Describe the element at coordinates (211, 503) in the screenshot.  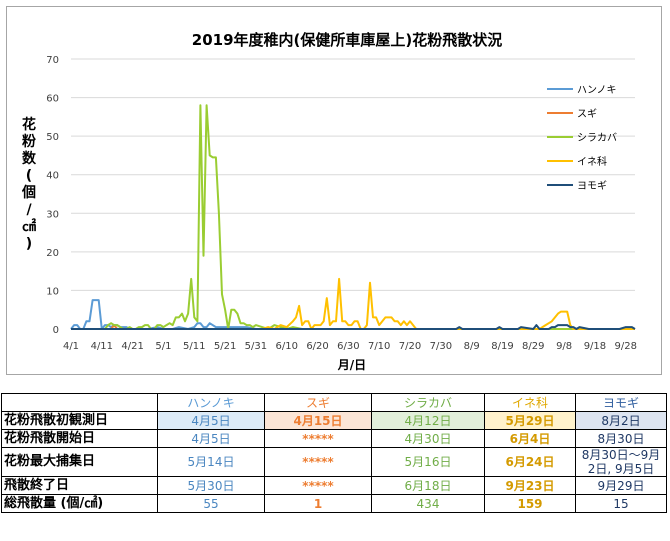
I see `table-cell: 55` at that location.